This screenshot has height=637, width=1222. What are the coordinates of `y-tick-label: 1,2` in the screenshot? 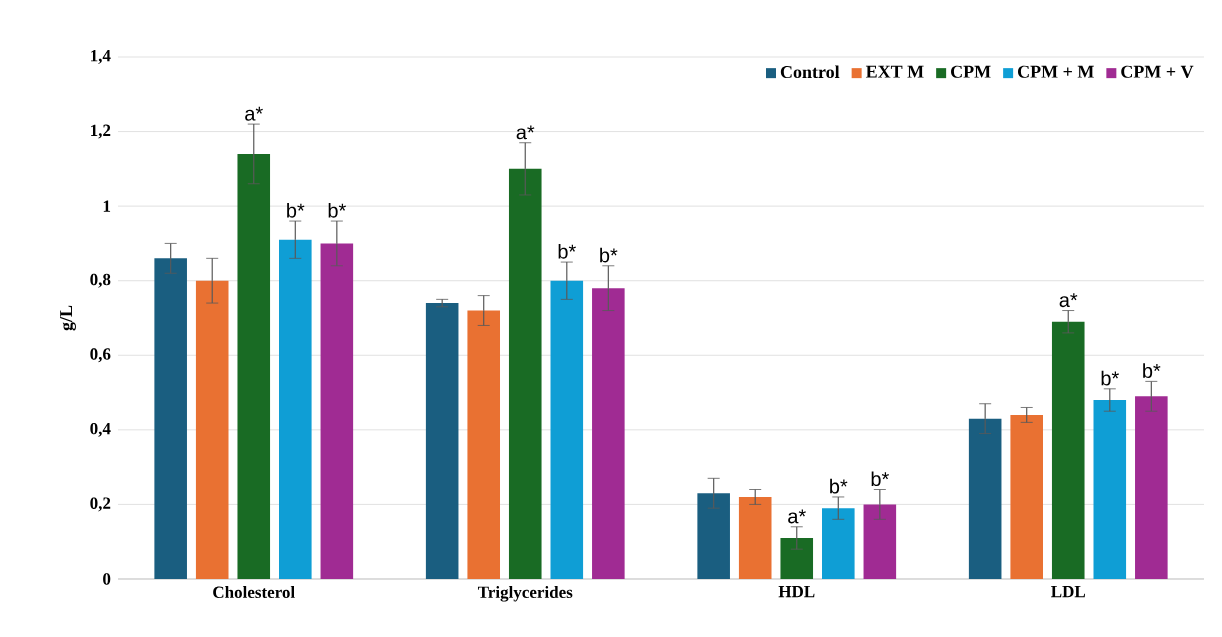 It's located at (101, 131).